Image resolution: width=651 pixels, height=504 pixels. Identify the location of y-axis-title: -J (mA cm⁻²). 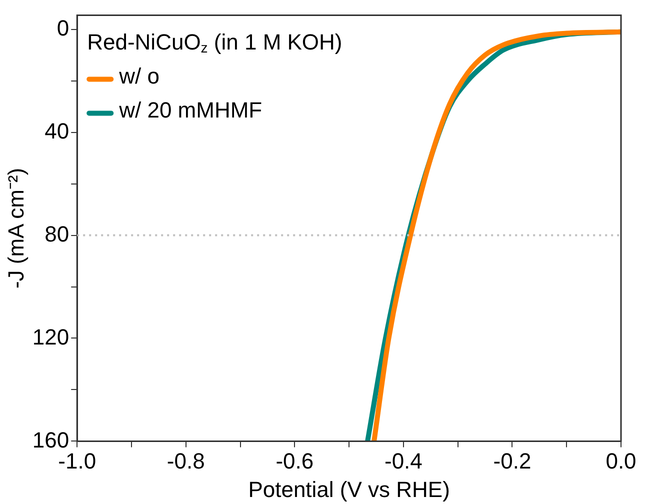
(15, 228).